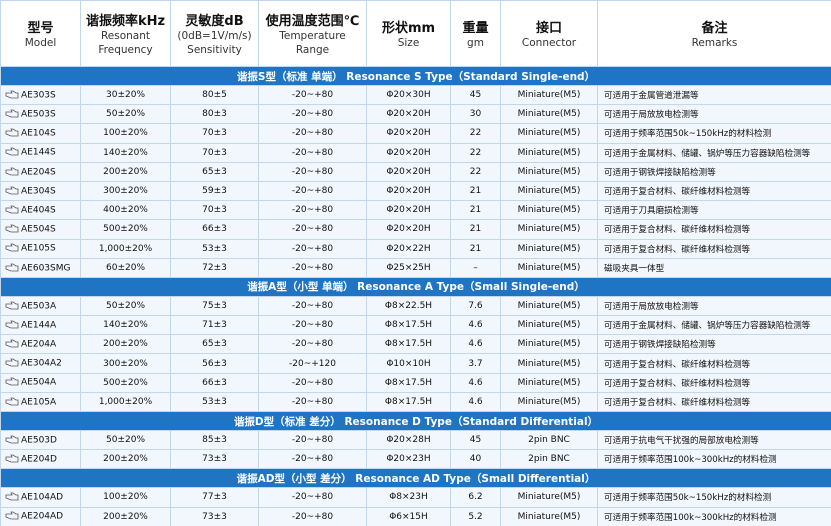  I want to click on header-text: 灵敏度dB, so click(214, 21).